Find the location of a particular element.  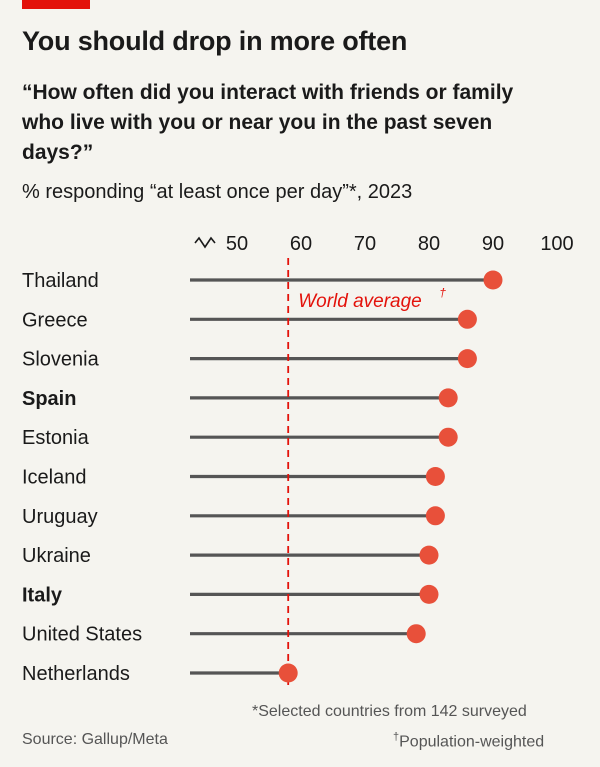

category-label: Thailand is located at coordinates (60, 281).